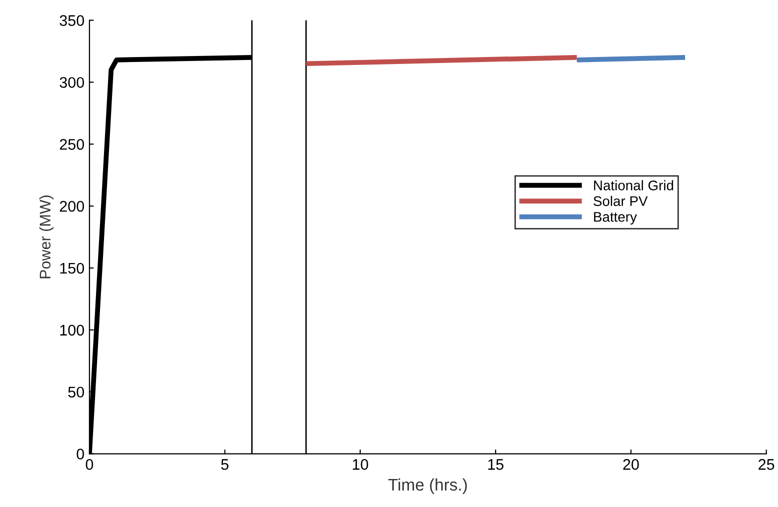  What do you see at coordinates (634, 185) in the screenshot?
I see `legend-label: National Grid` at bounding box center [634, 185].